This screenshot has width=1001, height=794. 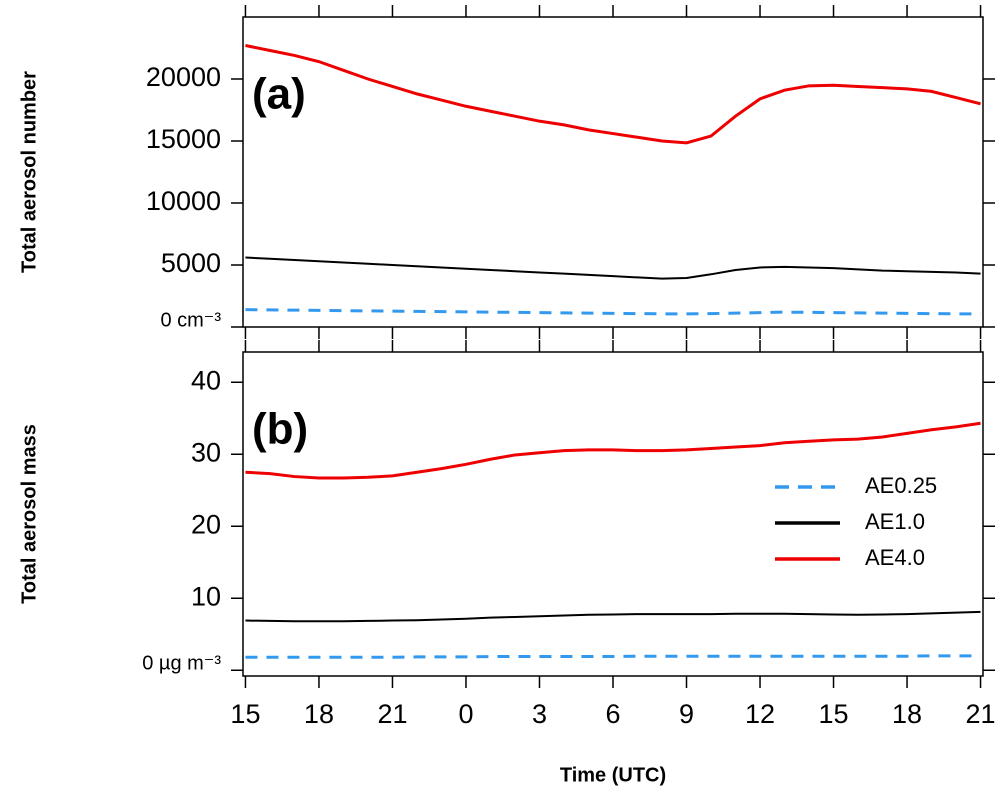 I want to click on panel-label: (b), so click(x=280, y=429).